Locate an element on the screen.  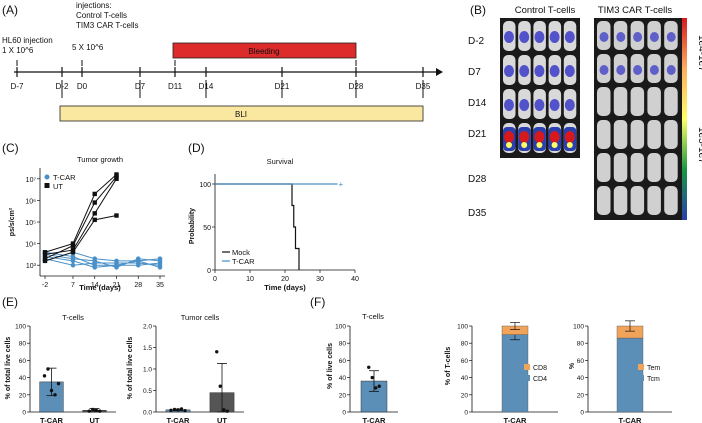
x-category-label: T-CAR is located at coordinates (374, 419).